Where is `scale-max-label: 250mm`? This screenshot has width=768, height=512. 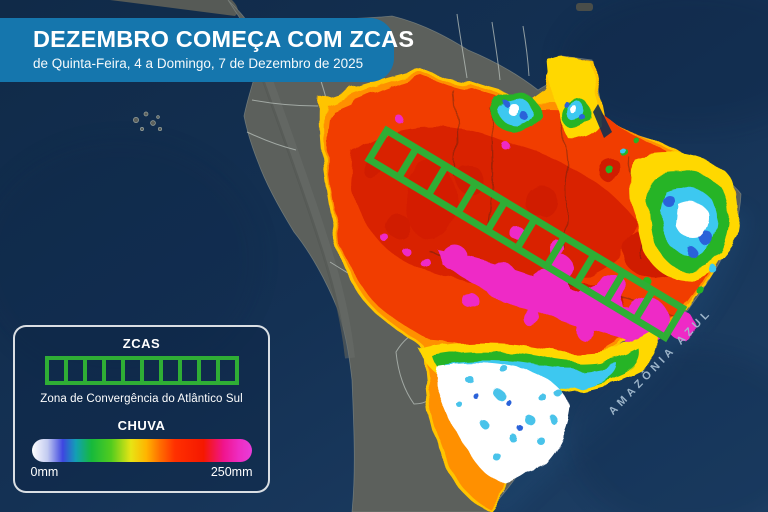
scale-max-label: 250mm is located at coordinates (231, 472).